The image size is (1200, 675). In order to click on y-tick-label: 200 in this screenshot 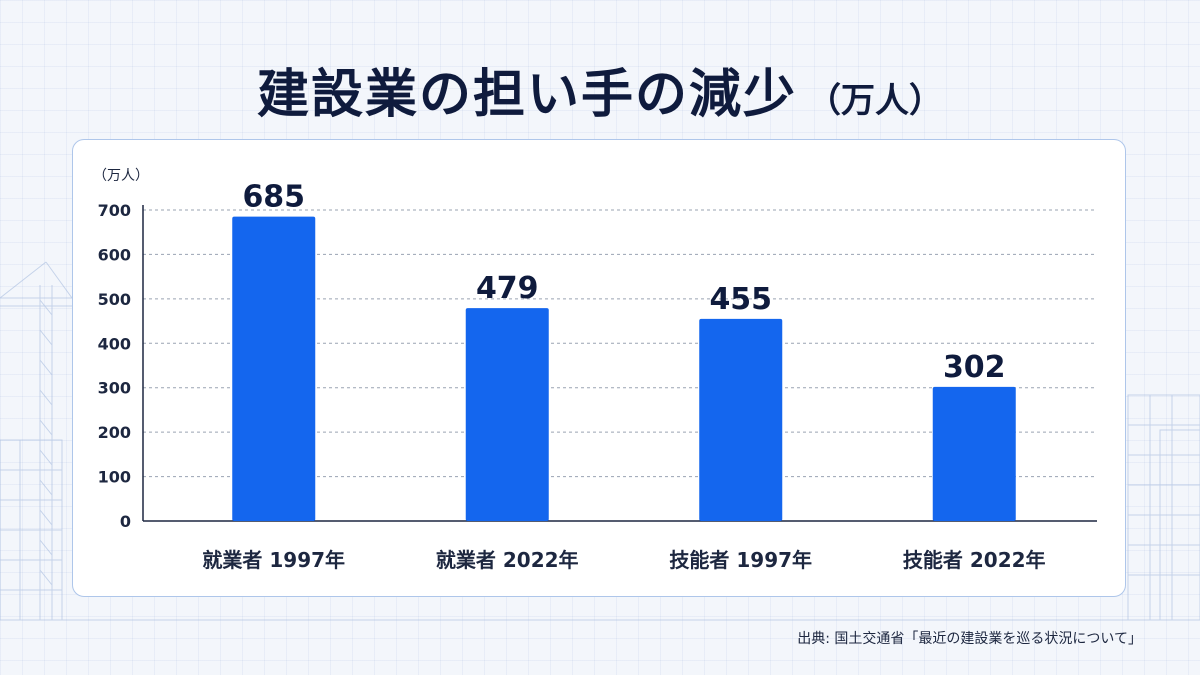, I will do `click(114, 432)`.